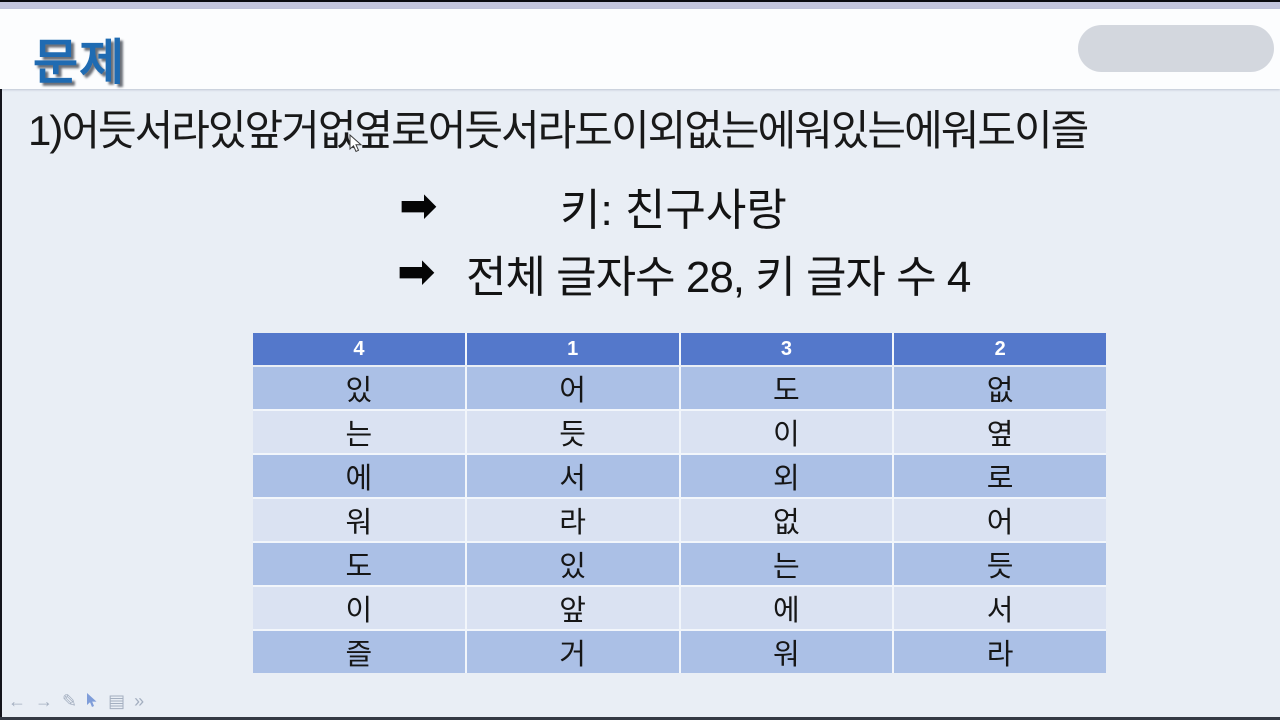  Describe the element at coordinates (572, 652) in the screenshot. I see `table-cell: 거` at that location.